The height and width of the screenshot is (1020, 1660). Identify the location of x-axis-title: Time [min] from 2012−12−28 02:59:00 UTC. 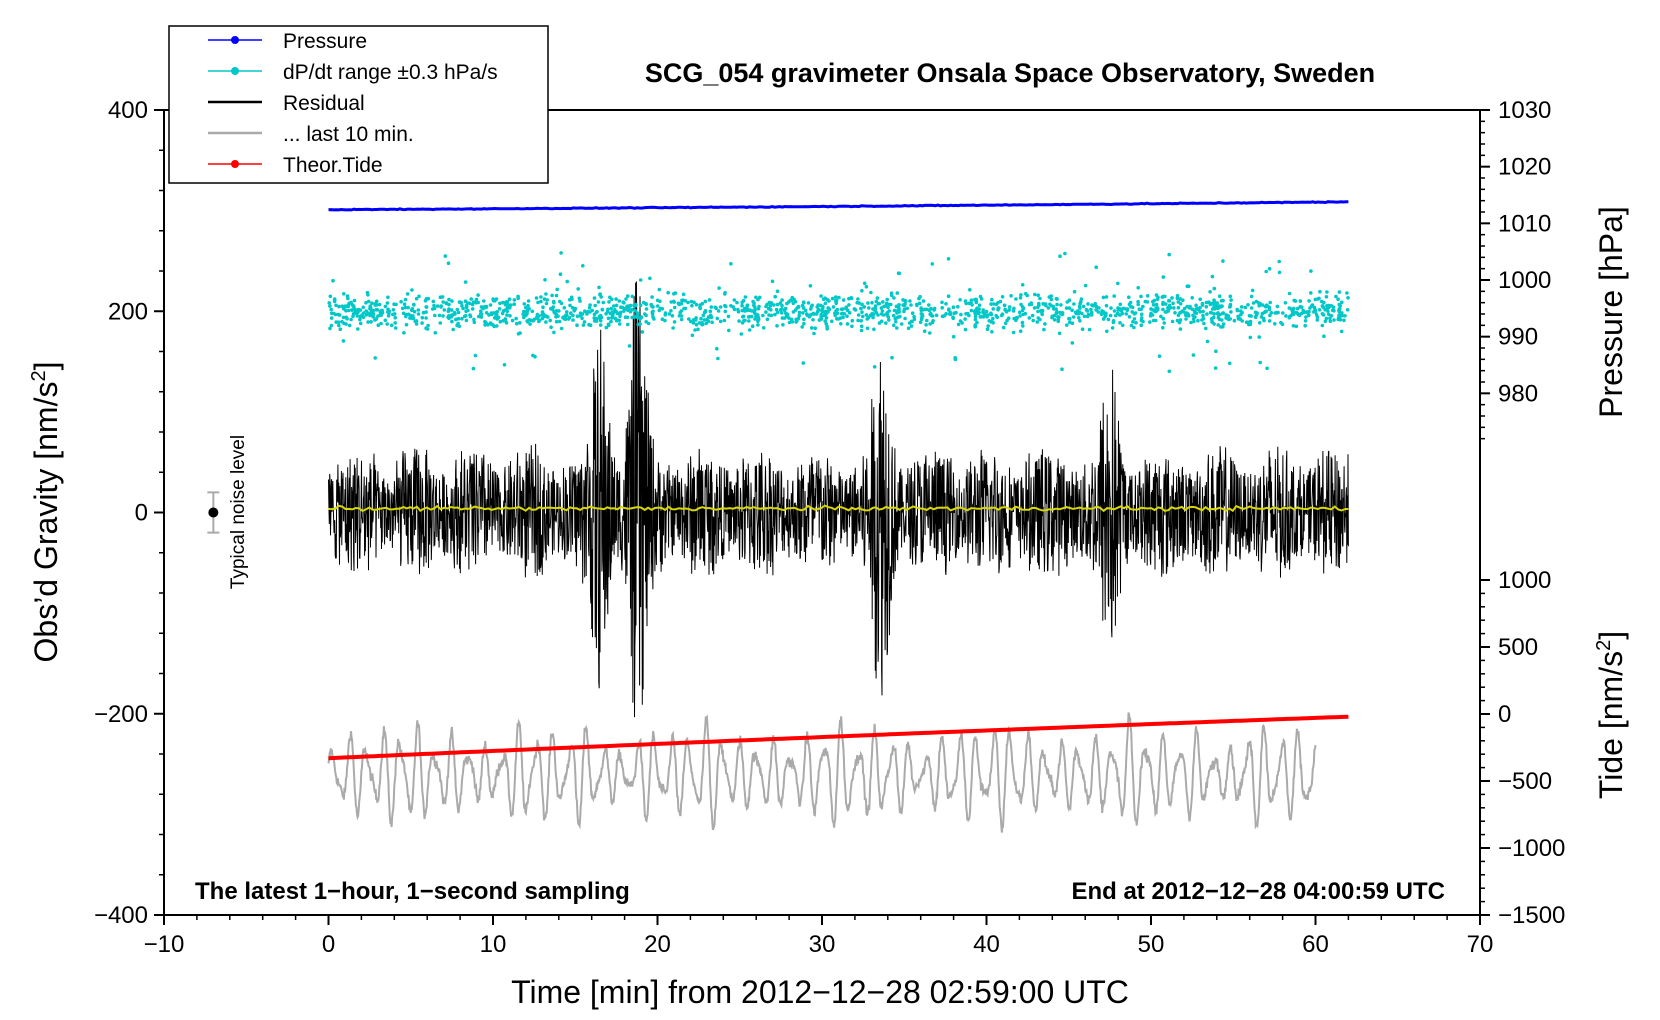
(820, 992).